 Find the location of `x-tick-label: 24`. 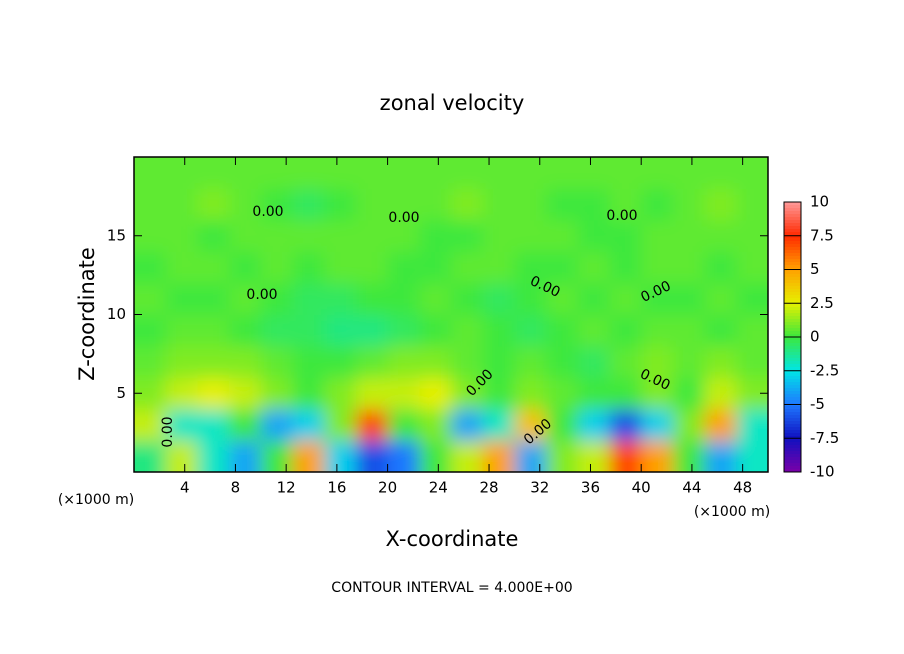

x-tick-label: 24 is located at coordinates (438, 488).